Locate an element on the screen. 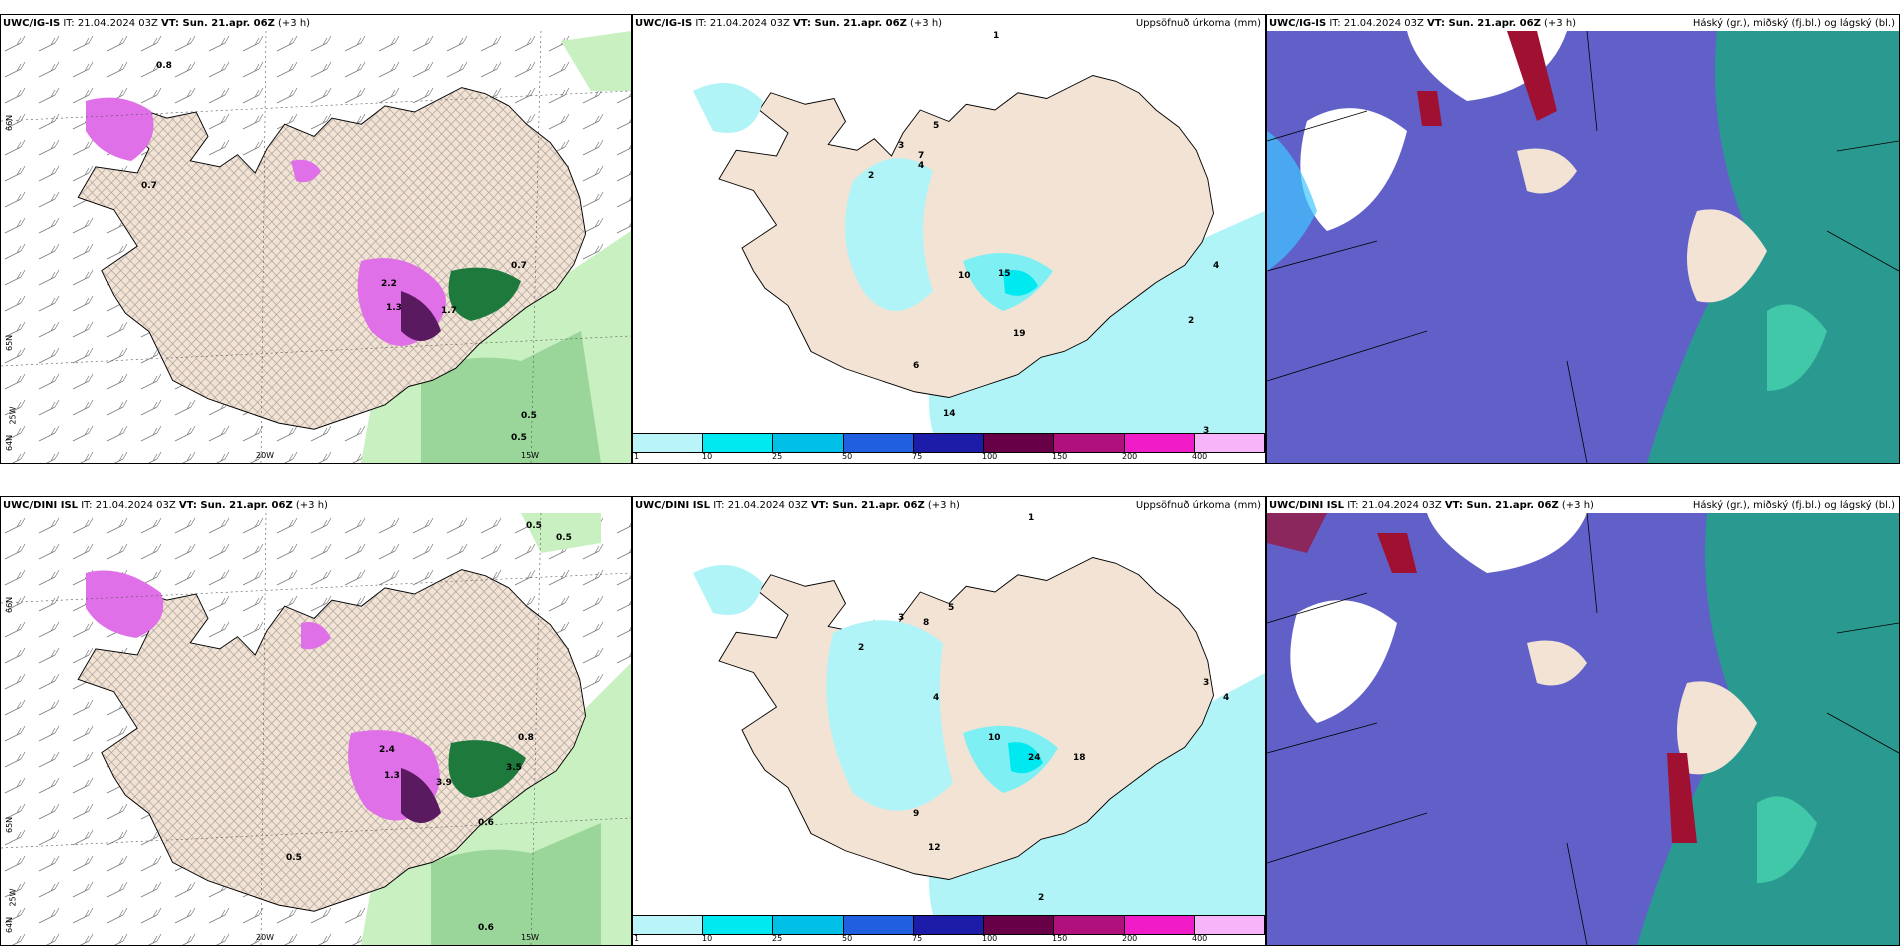  value-label: 2.4 is located at coordinates (387, 750).